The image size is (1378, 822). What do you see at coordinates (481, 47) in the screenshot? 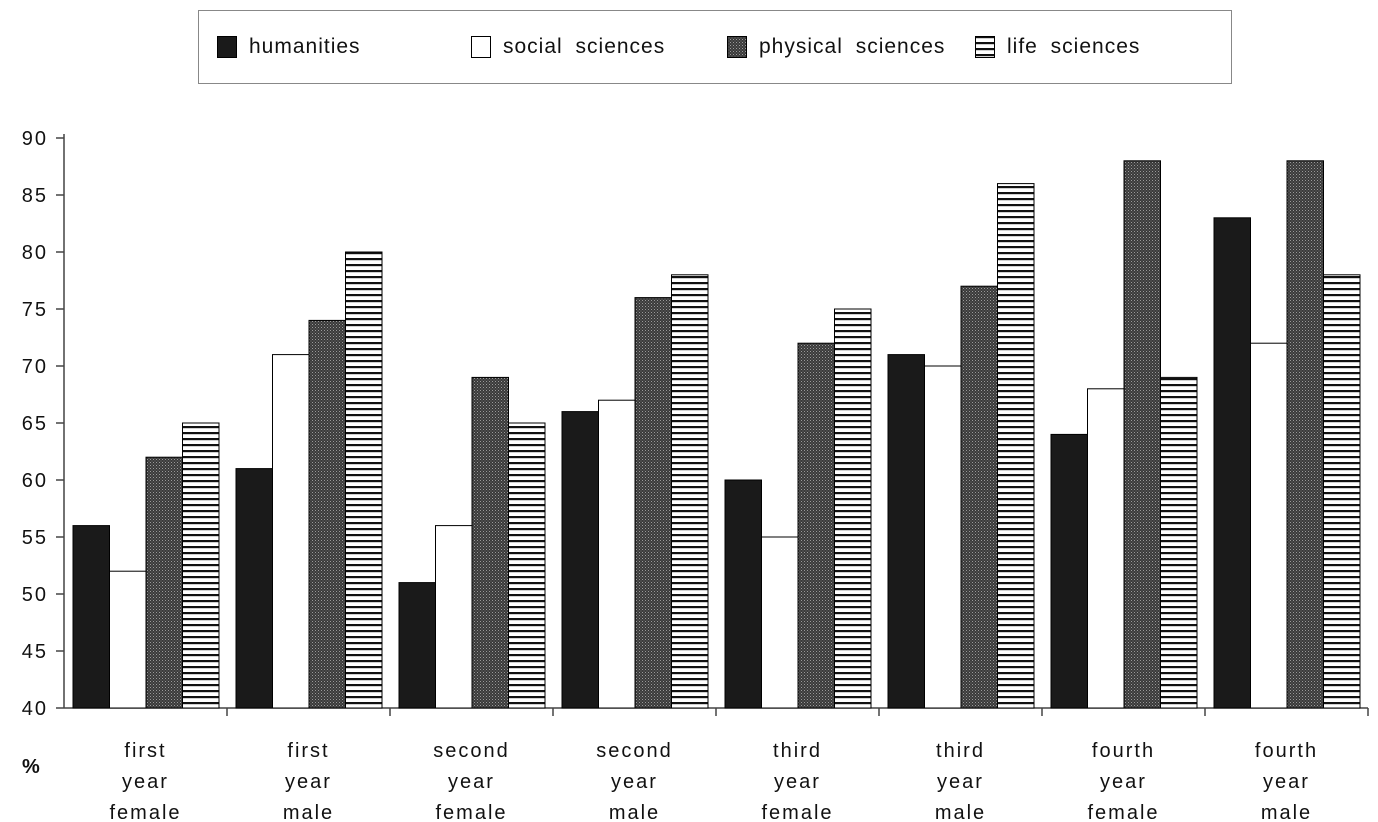
I see `legend-swatch-social-sciences` at bounding box center [481, 47].